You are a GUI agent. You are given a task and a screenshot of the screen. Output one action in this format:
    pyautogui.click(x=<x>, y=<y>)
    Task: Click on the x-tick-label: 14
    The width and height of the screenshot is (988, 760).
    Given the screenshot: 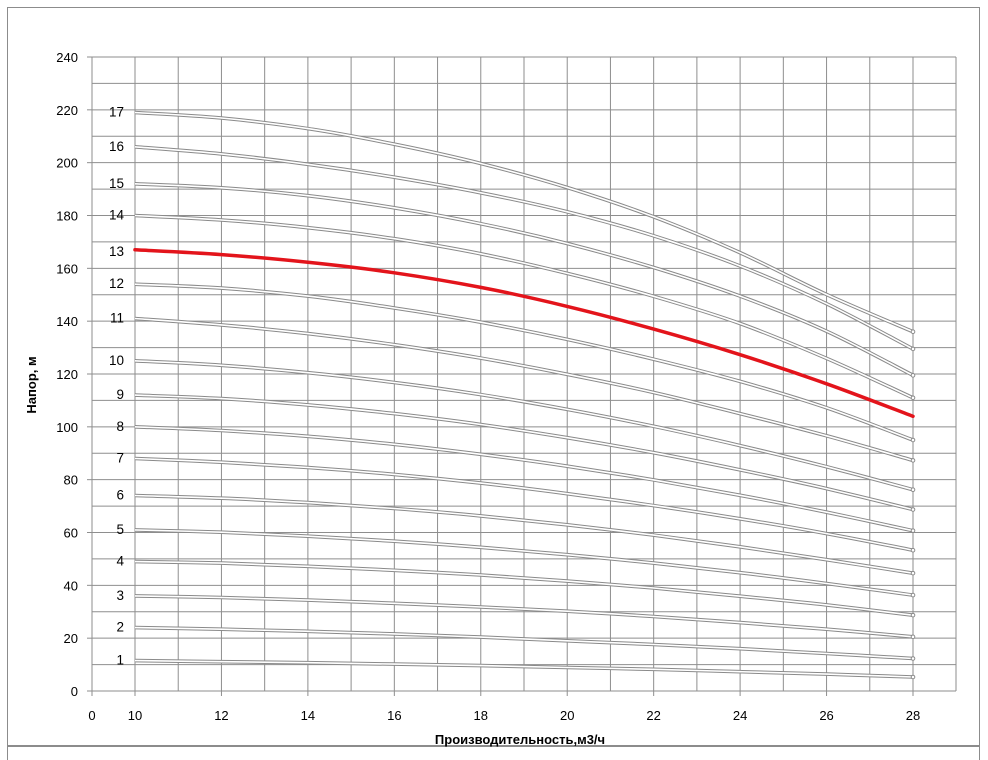 What is the action you would take?
    pyautogui.click(x=308, y=715)
    